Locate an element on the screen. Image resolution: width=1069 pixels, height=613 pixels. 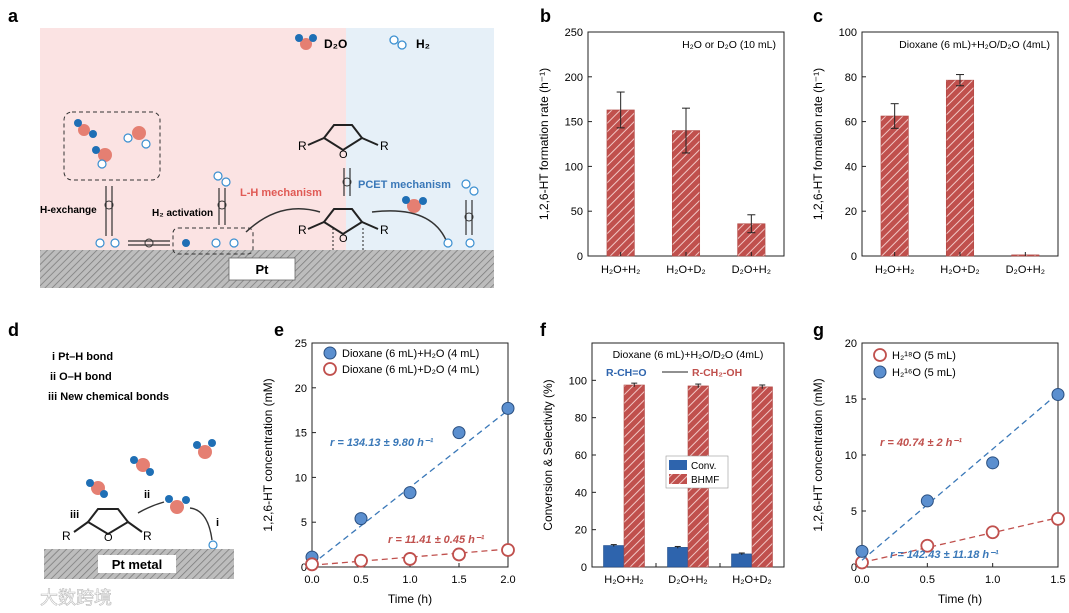
chart-b-ytick-label: 150 is located at coordinates (574, 123).